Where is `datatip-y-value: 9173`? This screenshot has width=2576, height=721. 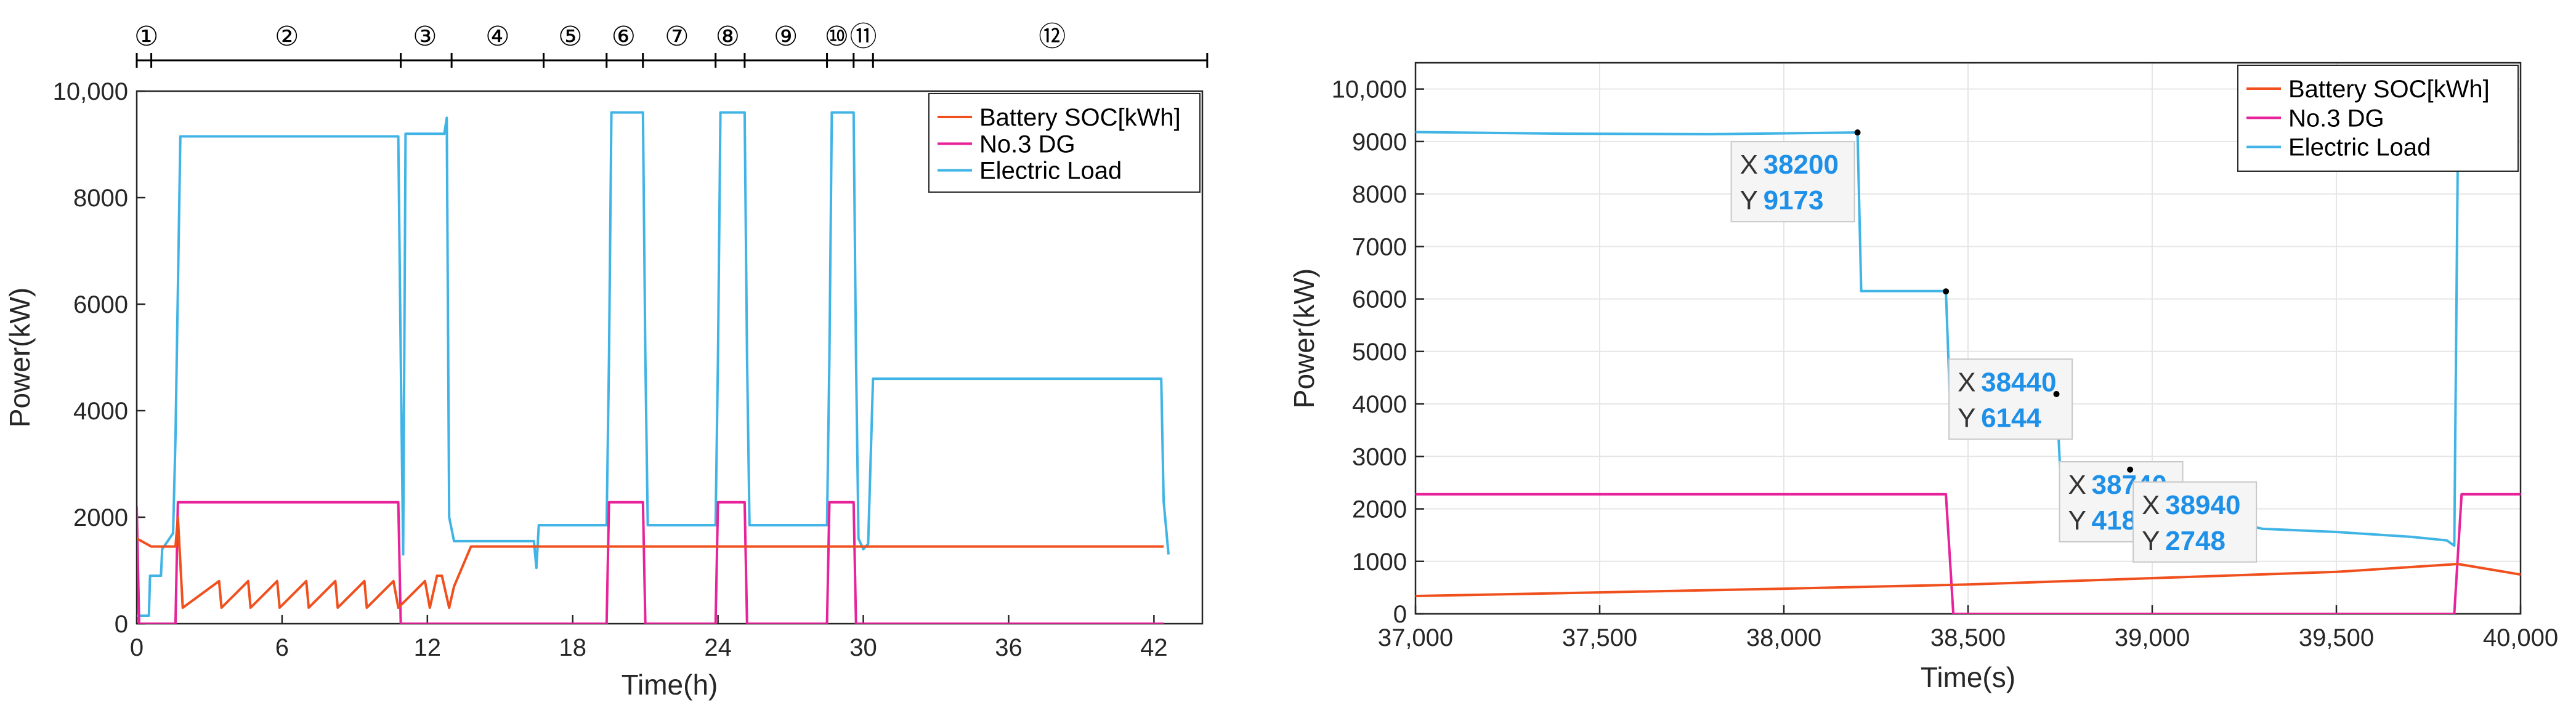
datatip-y-value: 9173 is located at coordinates (1794, 200).